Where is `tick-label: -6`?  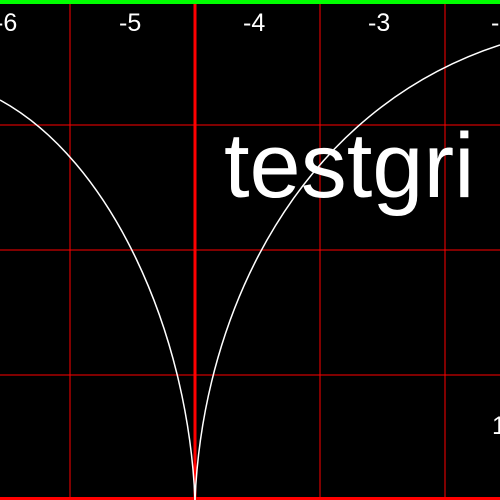
tick-label: -6 is located at coordinates (8, 23).